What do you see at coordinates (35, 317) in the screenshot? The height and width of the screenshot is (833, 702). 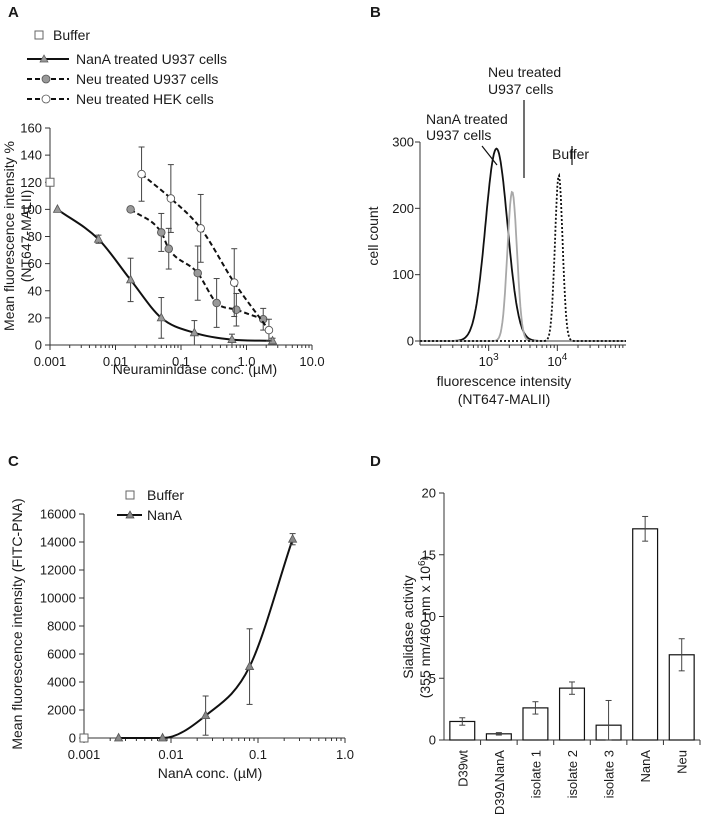 I see `panel-a-y-tick-label: 20` at bounding box center [35, 317].